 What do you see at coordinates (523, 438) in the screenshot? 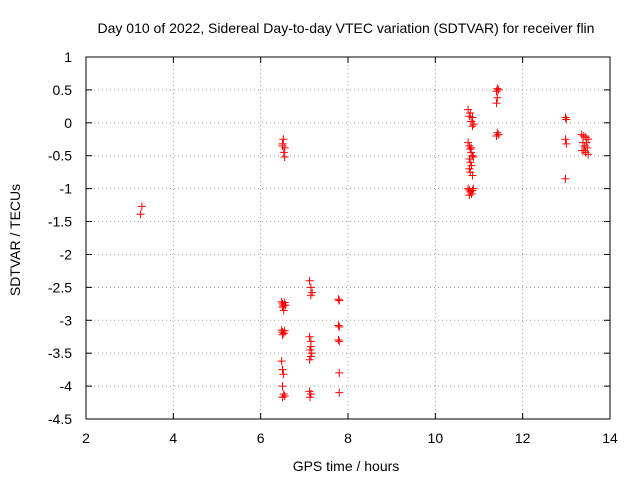
I see `x-tick-label: 12` at bounding box center [523, 438].